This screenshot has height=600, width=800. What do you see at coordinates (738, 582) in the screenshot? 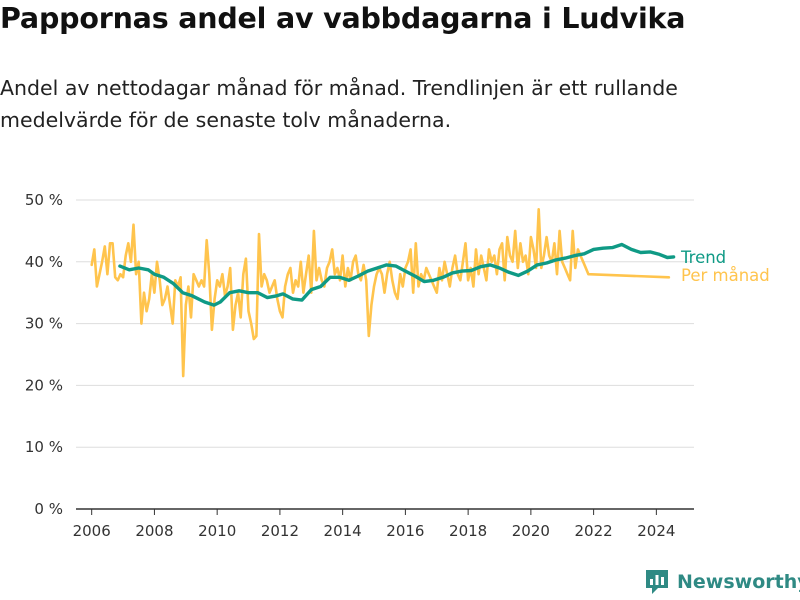
I see `newsworthy-brand-text: Newsworthy` at bounding box center [738, 582].